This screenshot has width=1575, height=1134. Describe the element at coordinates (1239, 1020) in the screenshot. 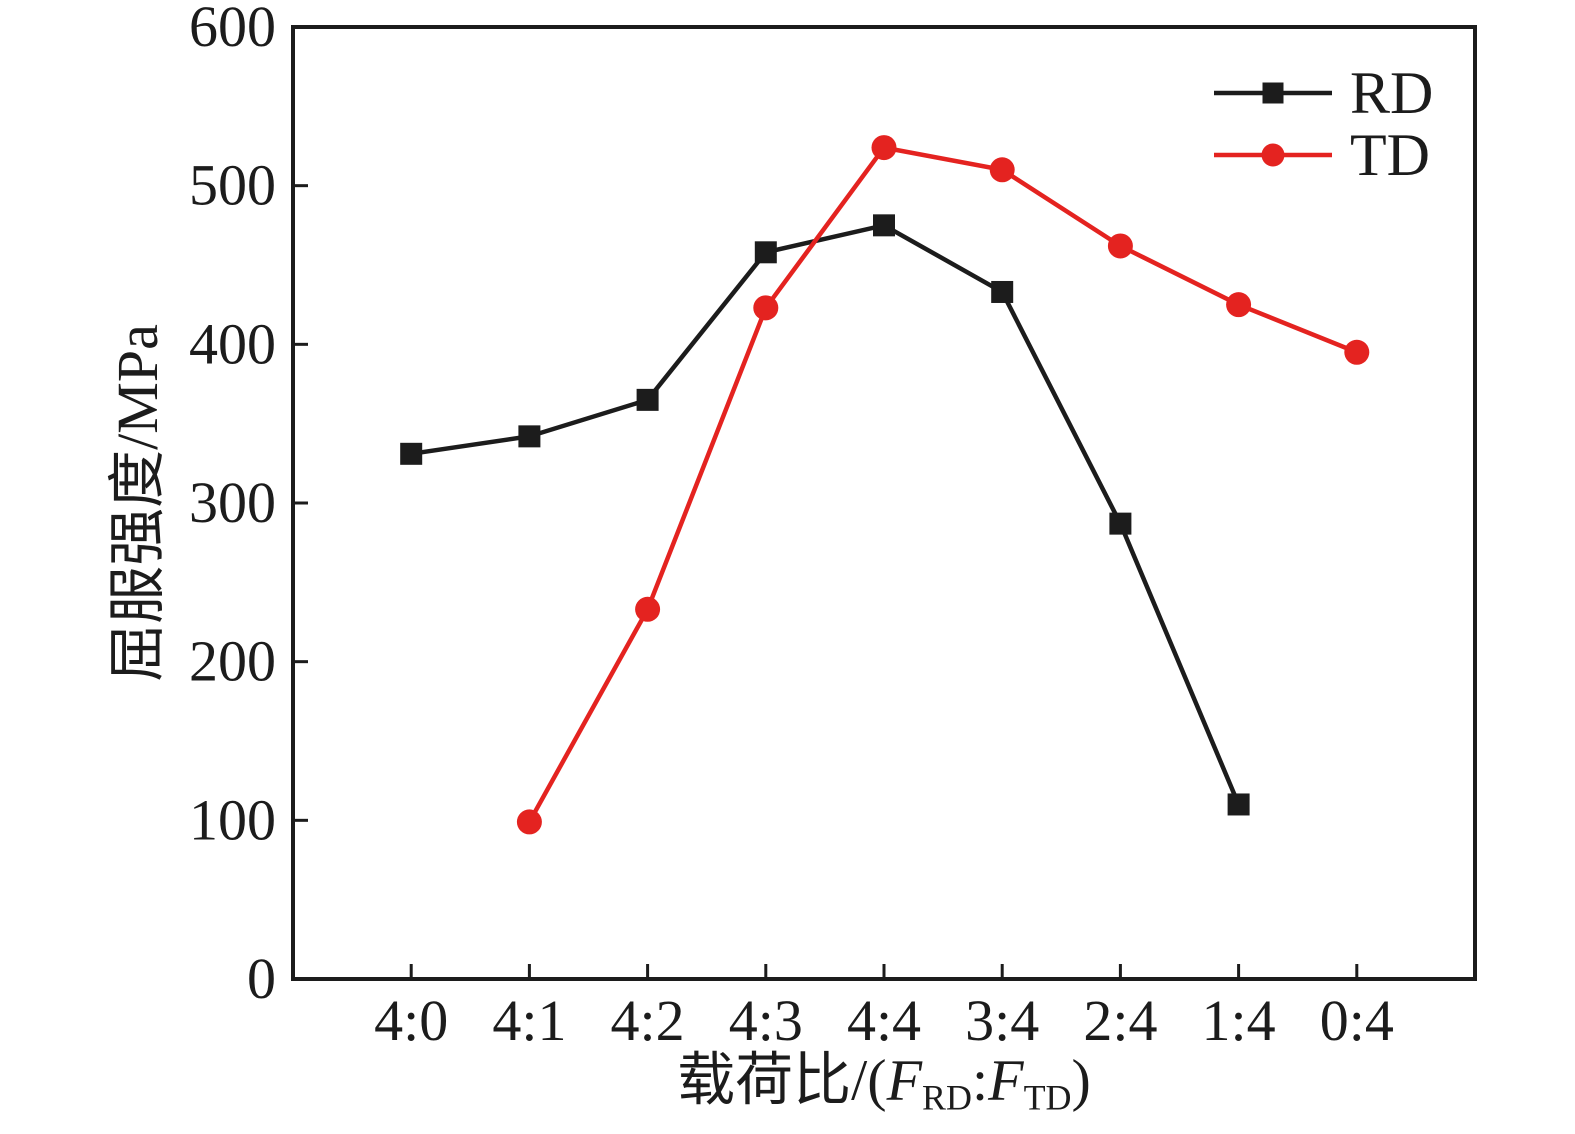

I see `x-tick-label: 1:4` at that location.